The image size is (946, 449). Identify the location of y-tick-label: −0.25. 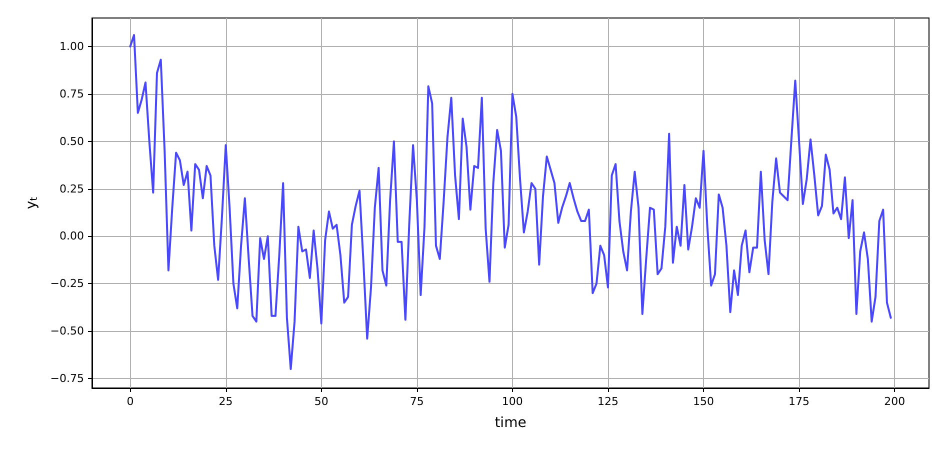
(67, 283).